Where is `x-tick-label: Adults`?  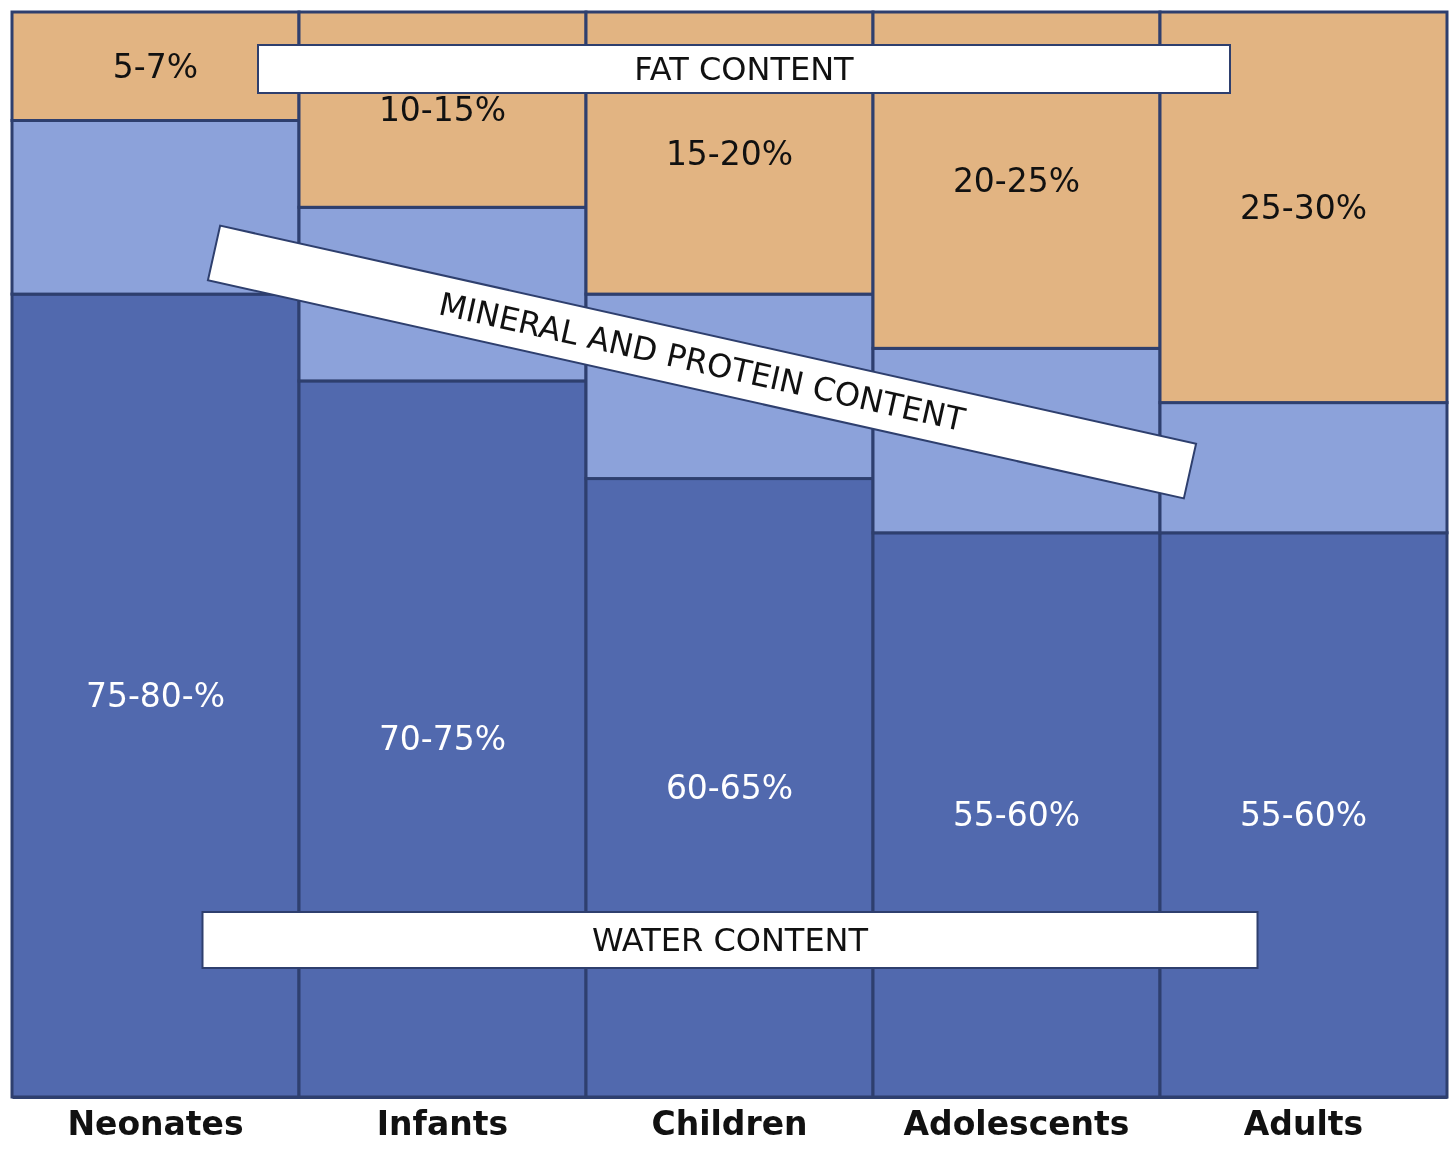
x-tick-label: Adults is located at coordinates (1303, 1123).